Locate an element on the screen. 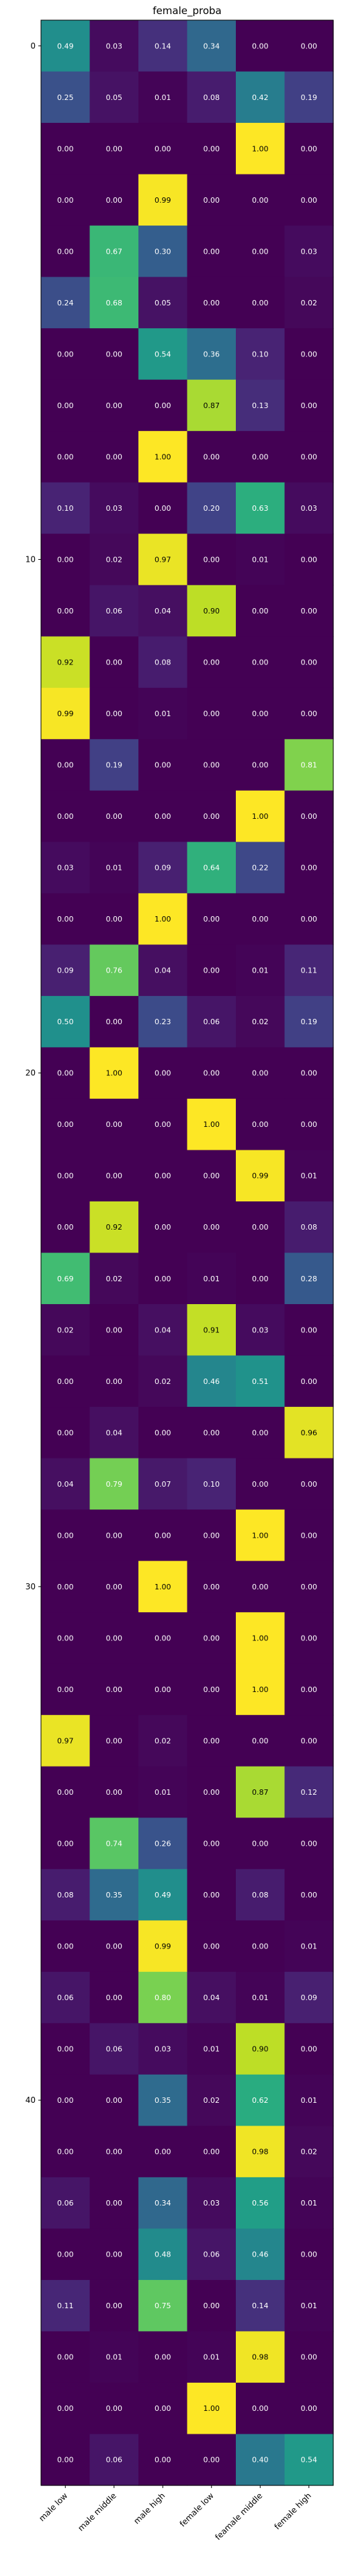  cell-value-label: 0.08 is located at coordinates (65, 1895).